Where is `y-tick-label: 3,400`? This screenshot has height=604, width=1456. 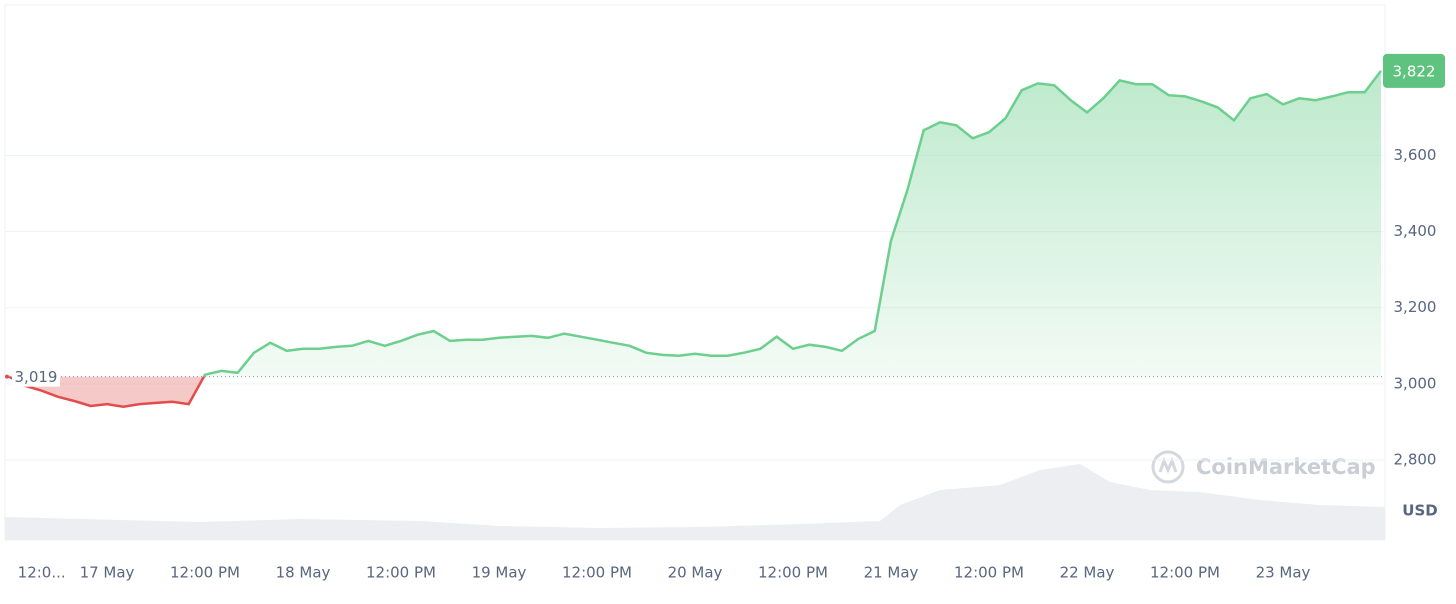 y-tick-label: 3,400 is located at coordinates (1415, 231).